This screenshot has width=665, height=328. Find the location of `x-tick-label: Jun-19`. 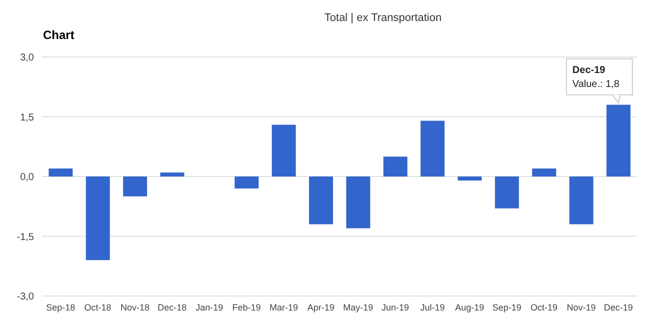

x-tick-label: Jun-19 is located at coordinates (396, 307).